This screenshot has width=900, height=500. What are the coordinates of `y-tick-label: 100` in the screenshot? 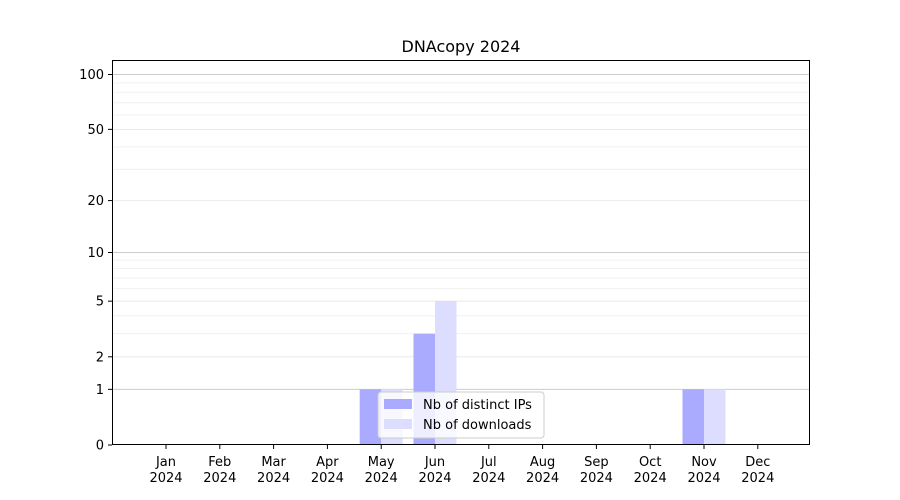 It's located at (91, 75).